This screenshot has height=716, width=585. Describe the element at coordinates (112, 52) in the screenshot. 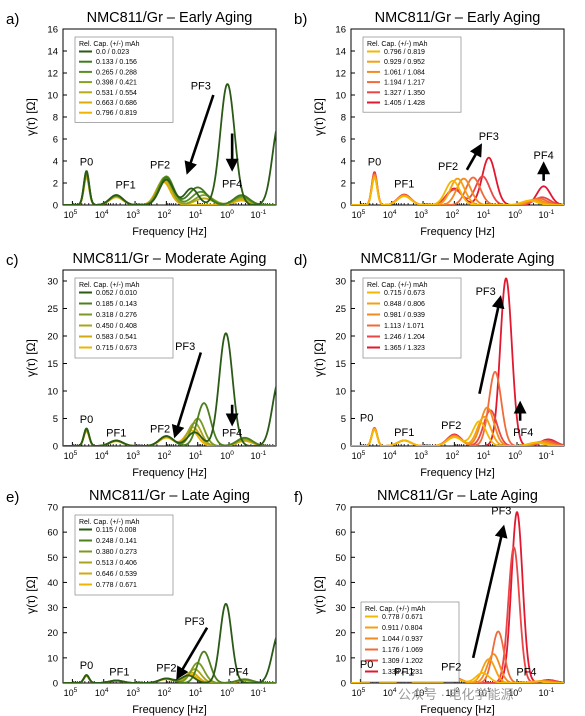

I see `legend-entry: 0.0 / 0.023` at that location.